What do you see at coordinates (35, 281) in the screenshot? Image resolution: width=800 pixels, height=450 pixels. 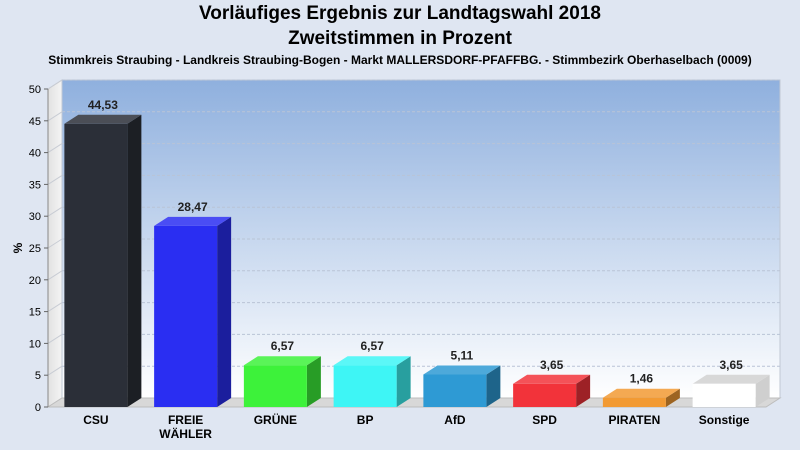 I see `y-tick-label: 20` at bounding box center [35, 281].